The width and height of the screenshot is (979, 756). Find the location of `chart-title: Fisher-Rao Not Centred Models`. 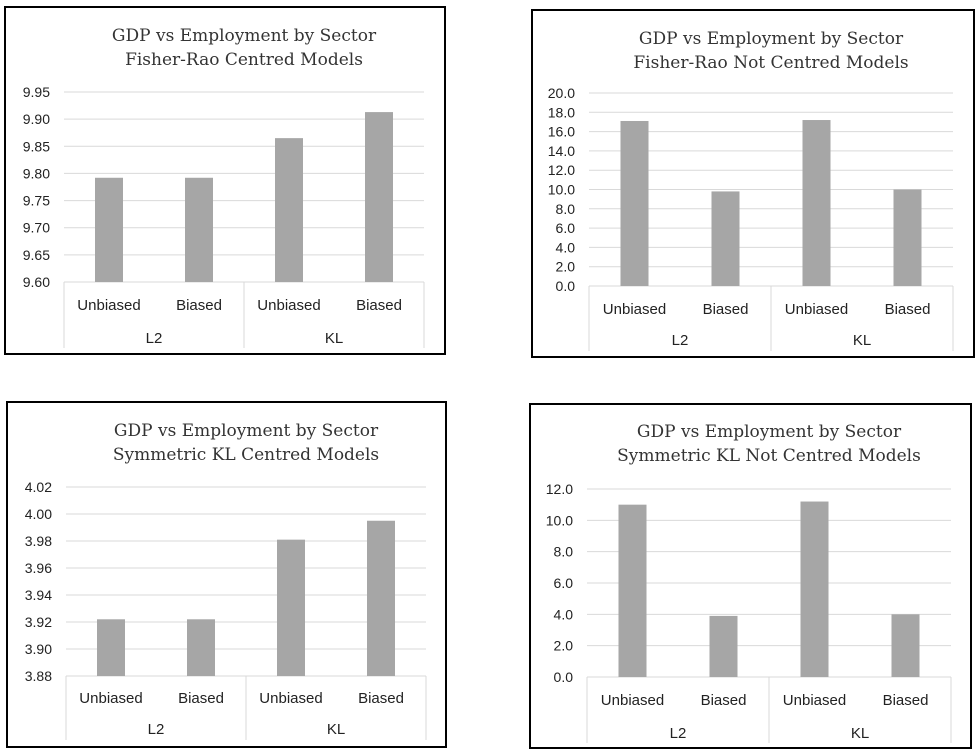

chart-title: Fisher-Rao Not Centred Models is located at coordinates (770, 63).